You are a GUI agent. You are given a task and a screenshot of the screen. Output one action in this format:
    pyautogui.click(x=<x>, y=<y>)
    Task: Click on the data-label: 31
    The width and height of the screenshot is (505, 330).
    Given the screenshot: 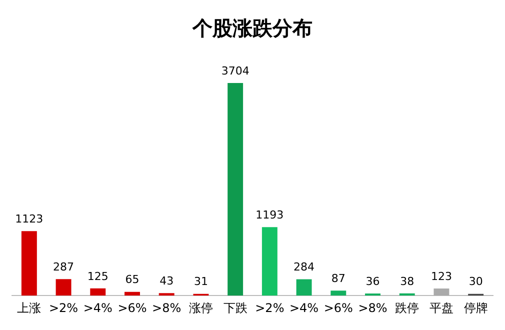 What is the action you would take?
    pyautogui.click(x=201, y=281)
    